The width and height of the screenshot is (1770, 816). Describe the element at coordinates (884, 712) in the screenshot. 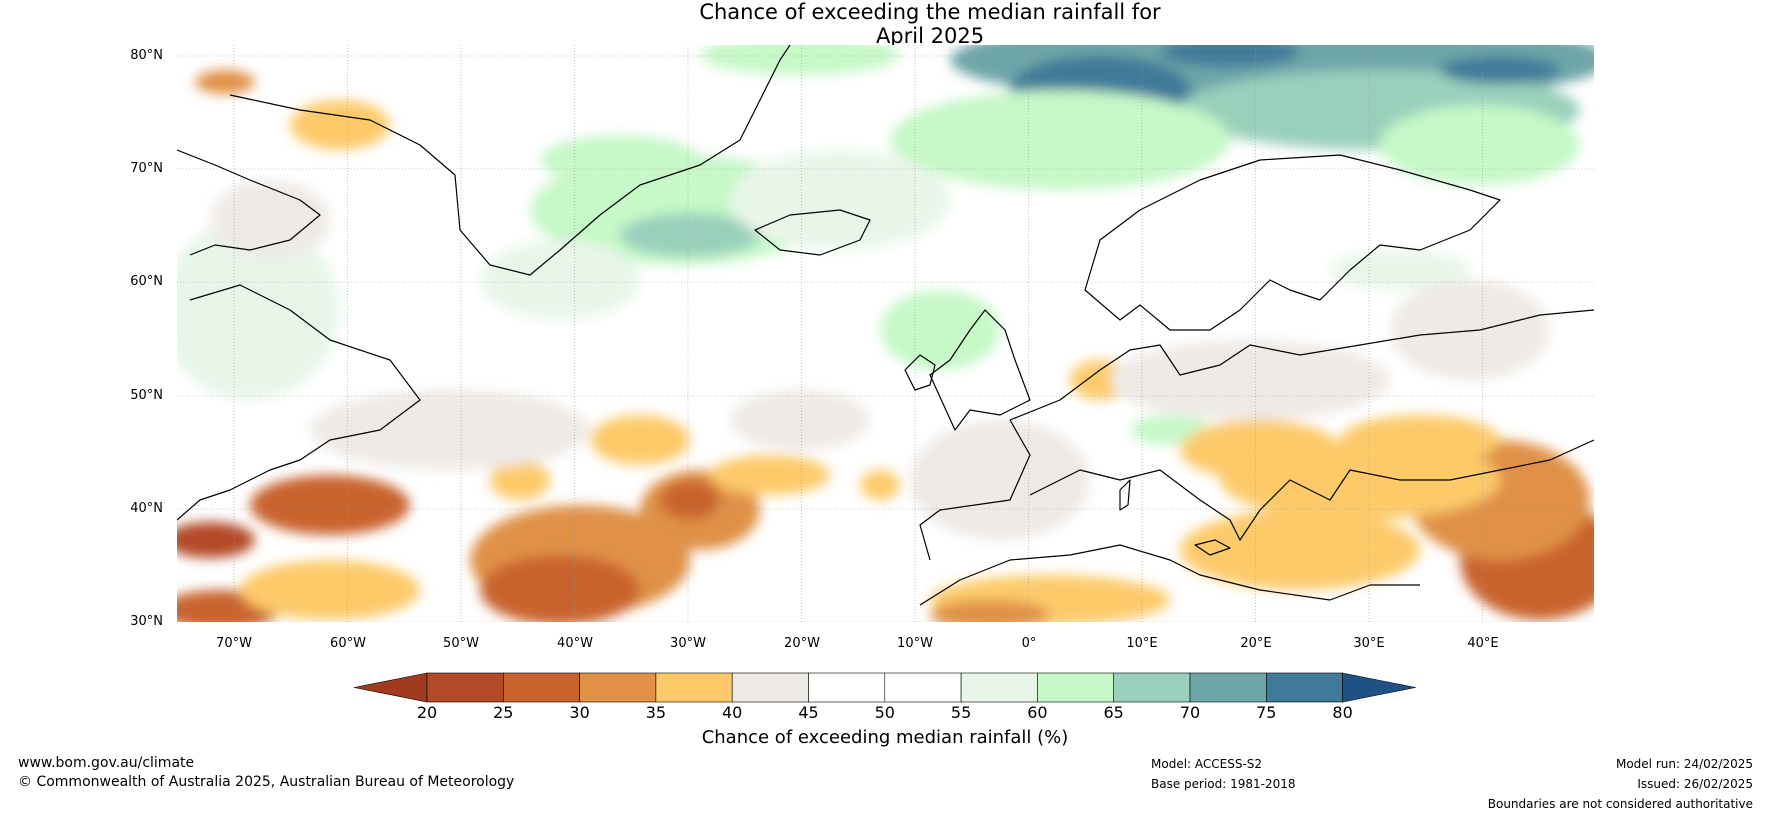

I see `colorbar-tick-label: 50` at that location.